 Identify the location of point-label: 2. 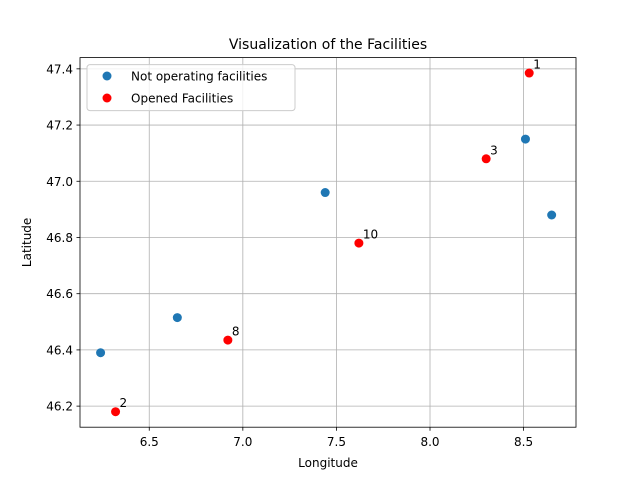
(124, 403).